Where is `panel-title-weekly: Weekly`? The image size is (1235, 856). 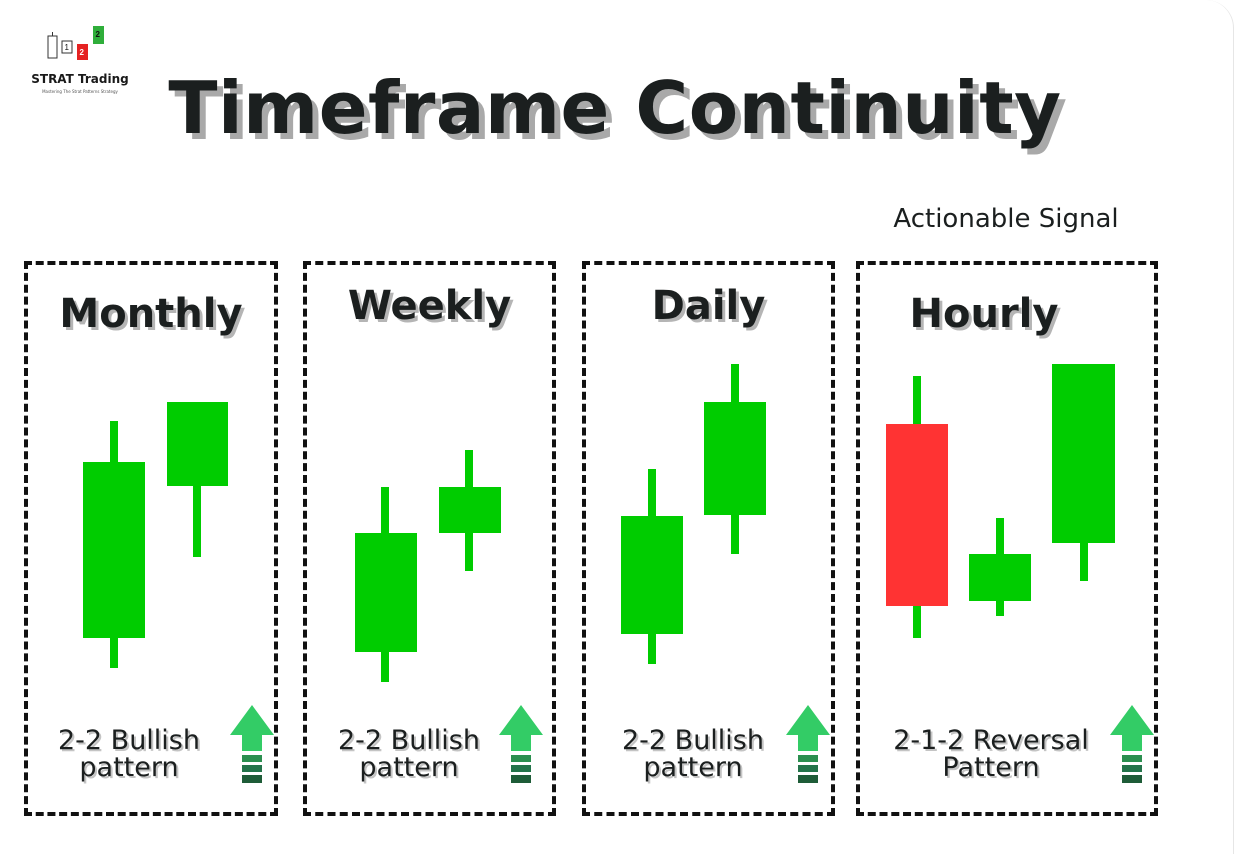 panel-title-weekly: Weekly is located at coordinates (429, 306).